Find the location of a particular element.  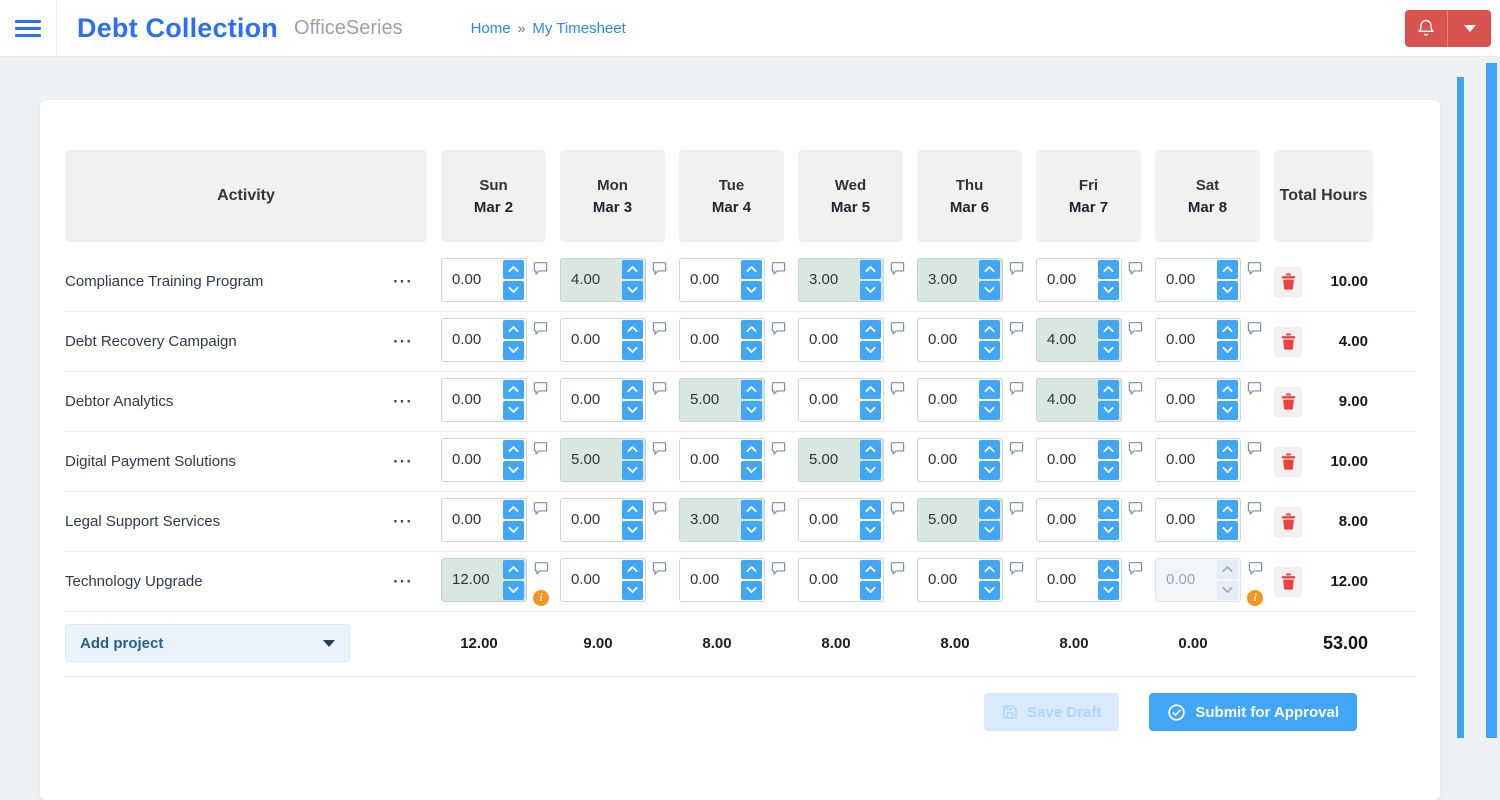

inner-scrollbar is located at coordinates (1460, 407).